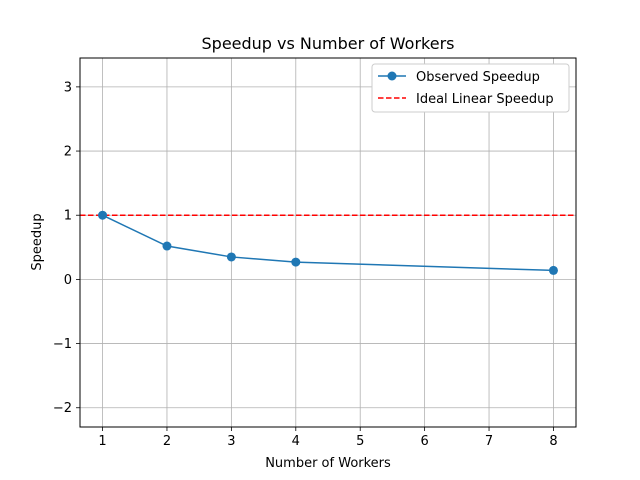  Describe the element at coordinates (167, 441) in the screenshot. I see `x-tick-label: 2` at that location.